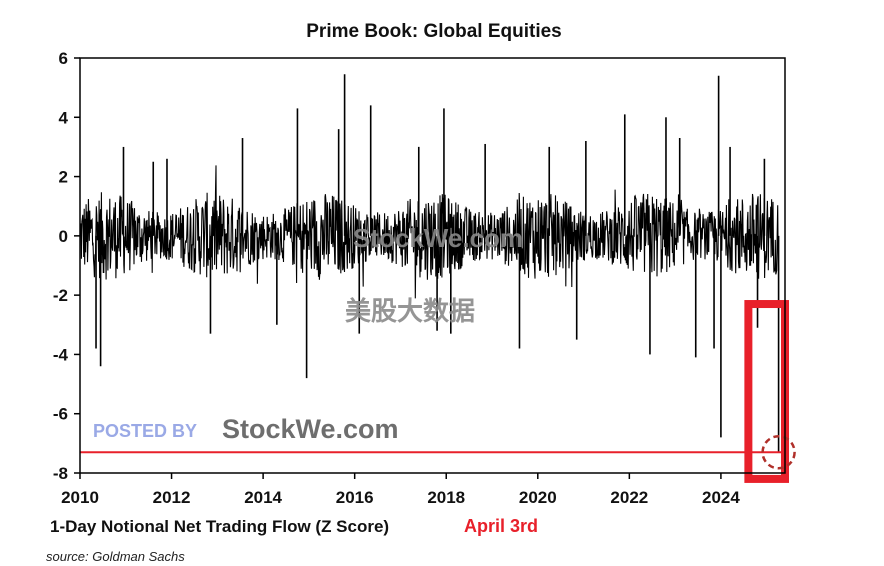 This screenshot has height=566, width=884. What do you see at coordinates (63, 177) in the screenshot?
I see `y-tick-label: 2` at bounding box center [63, 177].